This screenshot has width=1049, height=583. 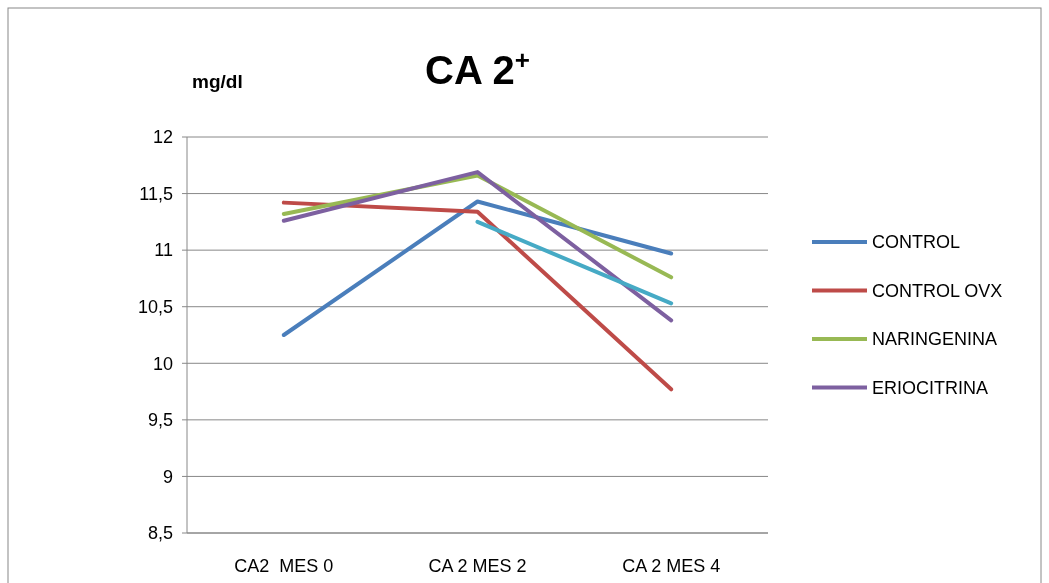 What do you see at coordinates (671, 566) in the screenshot?
I see `x-tick-label: CA 2 MES 4` at bounding box center [671, 566].